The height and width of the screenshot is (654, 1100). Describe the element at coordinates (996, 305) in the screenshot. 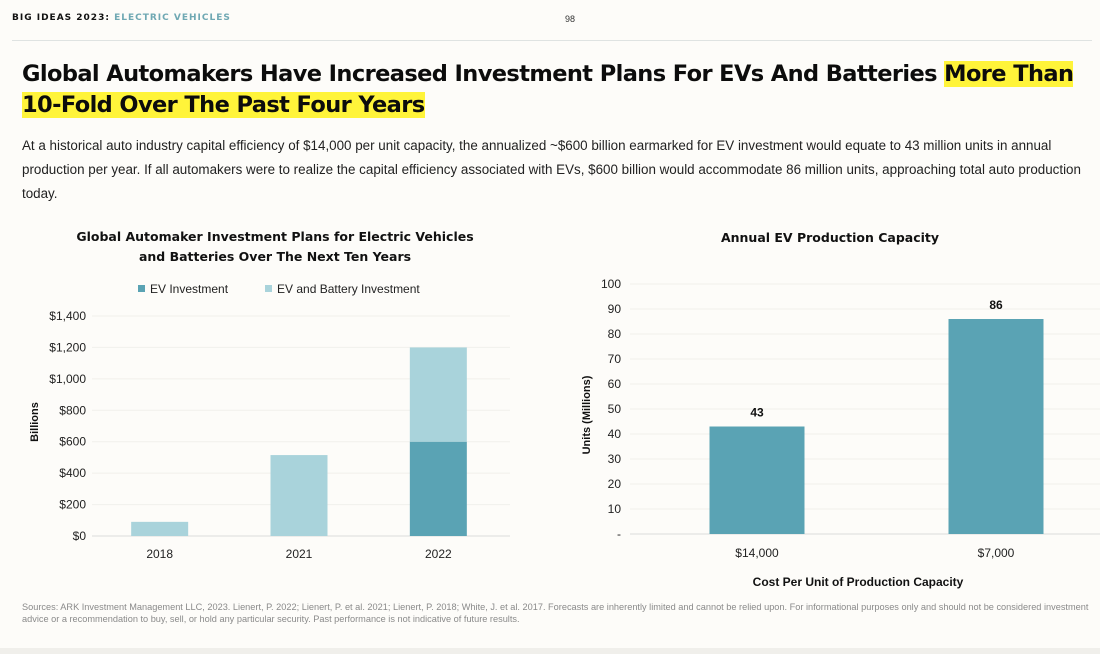

I see `data-label: 86` at that location.